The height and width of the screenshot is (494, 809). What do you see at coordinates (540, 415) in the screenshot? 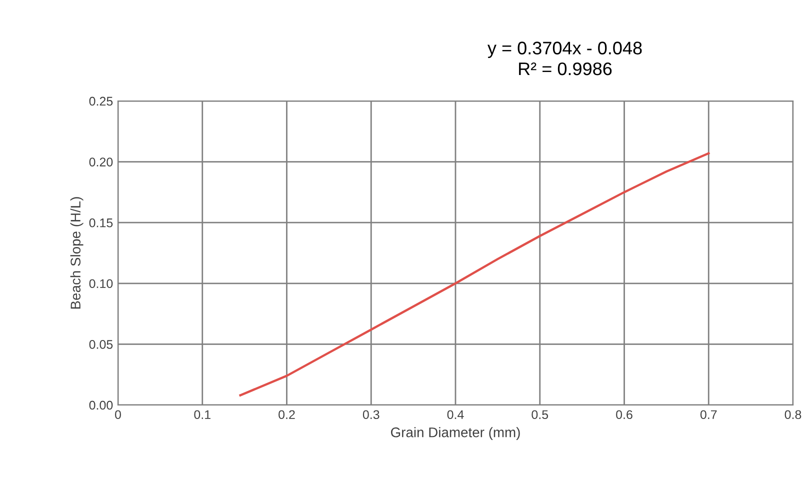
I see `x-tick-label: 0.5` at bounding box center [540, 415].